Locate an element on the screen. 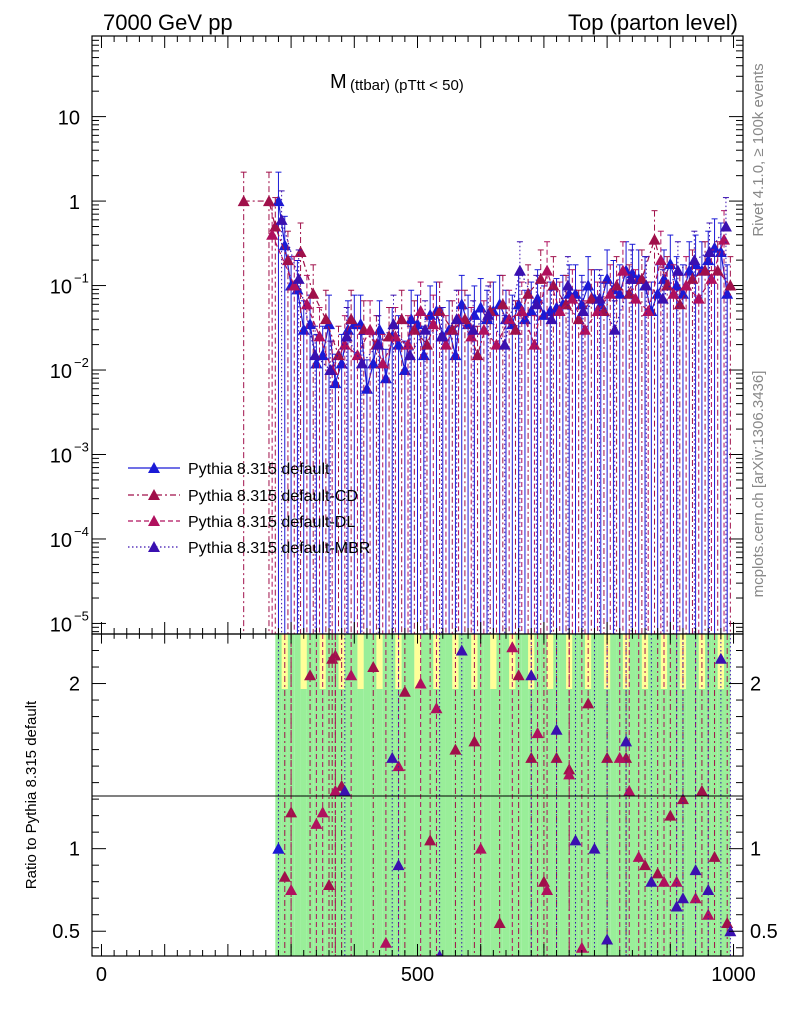 This screenshot has width=786, height=1024. mcplots-label: mcplots.cern.ch [arXiv:1306.3436] is located at coordinates (758, 484).